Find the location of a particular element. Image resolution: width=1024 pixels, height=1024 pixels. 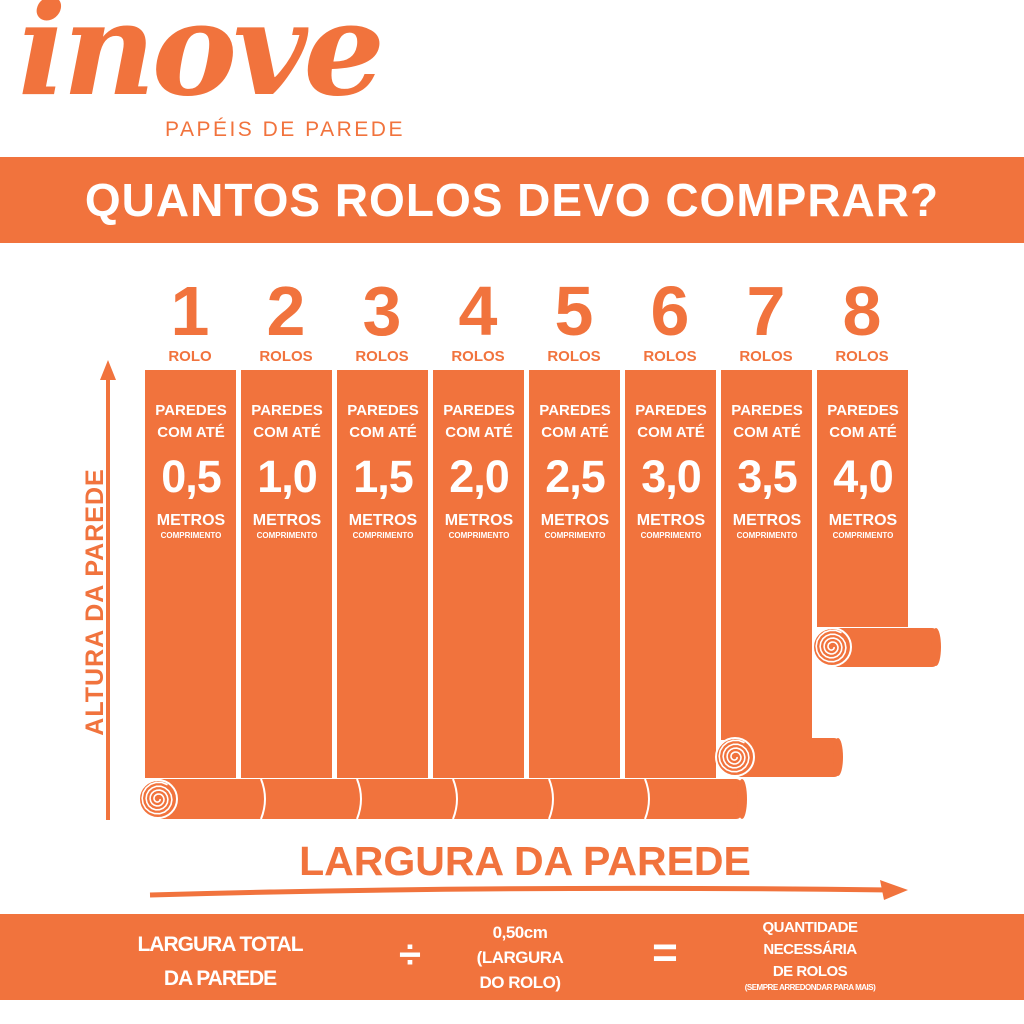

wall-length-value: 1,5 is located at coordinates (383, 476).